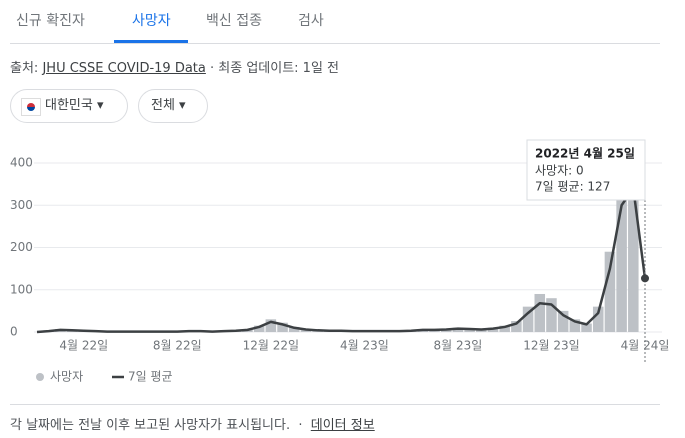 This screenshot has width=685, height=438. I want to click on y-tick-label: 100, so click(21, 289).